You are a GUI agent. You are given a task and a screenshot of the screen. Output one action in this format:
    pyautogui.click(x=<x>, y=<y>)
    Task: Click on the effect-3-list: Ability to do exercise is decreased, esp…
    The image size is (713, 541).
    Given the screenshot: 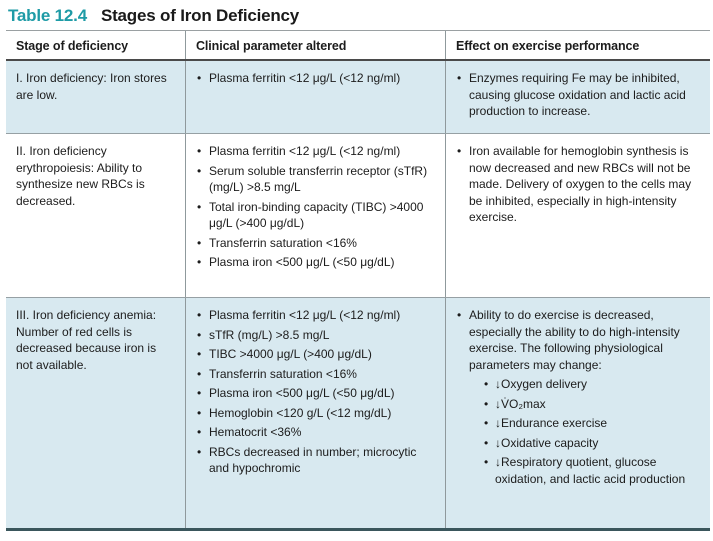 What is the action you would take?
    pyautogui.click(x=578, y=397)
    